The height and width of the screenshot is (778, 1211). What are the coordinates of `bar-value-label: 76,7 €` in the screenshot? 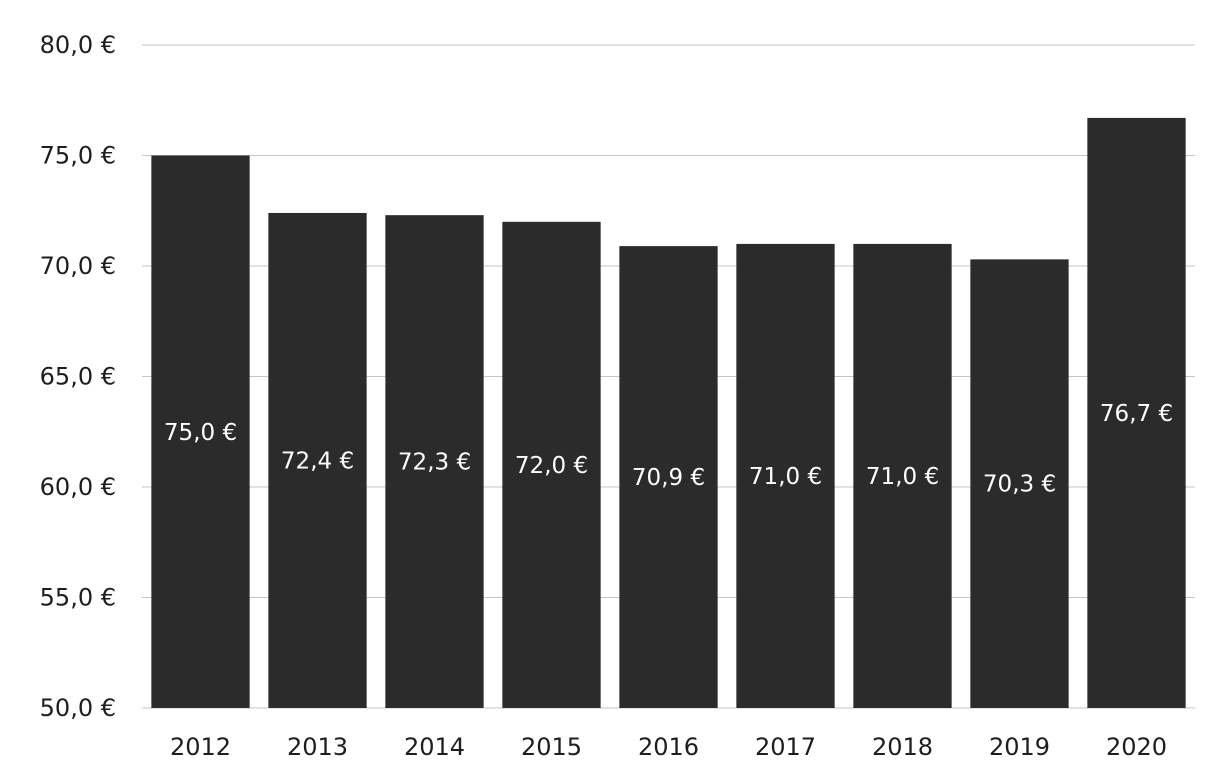 It's located at (1136, 414).